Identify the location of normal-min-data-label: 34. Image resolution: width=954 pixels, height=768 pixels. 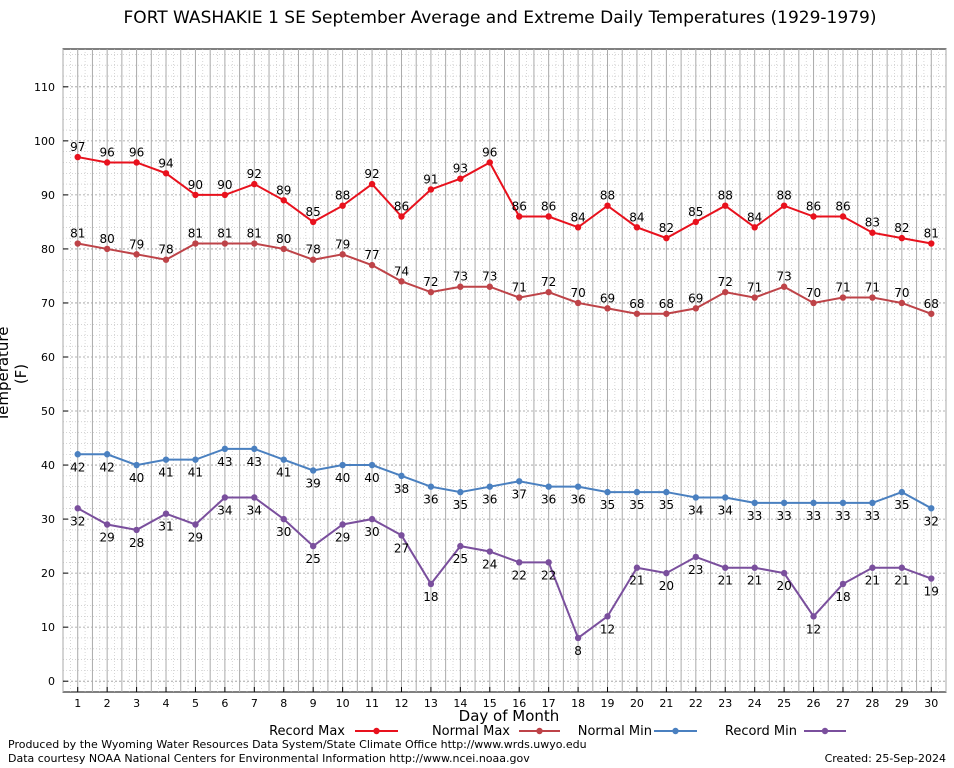
(695, 510).